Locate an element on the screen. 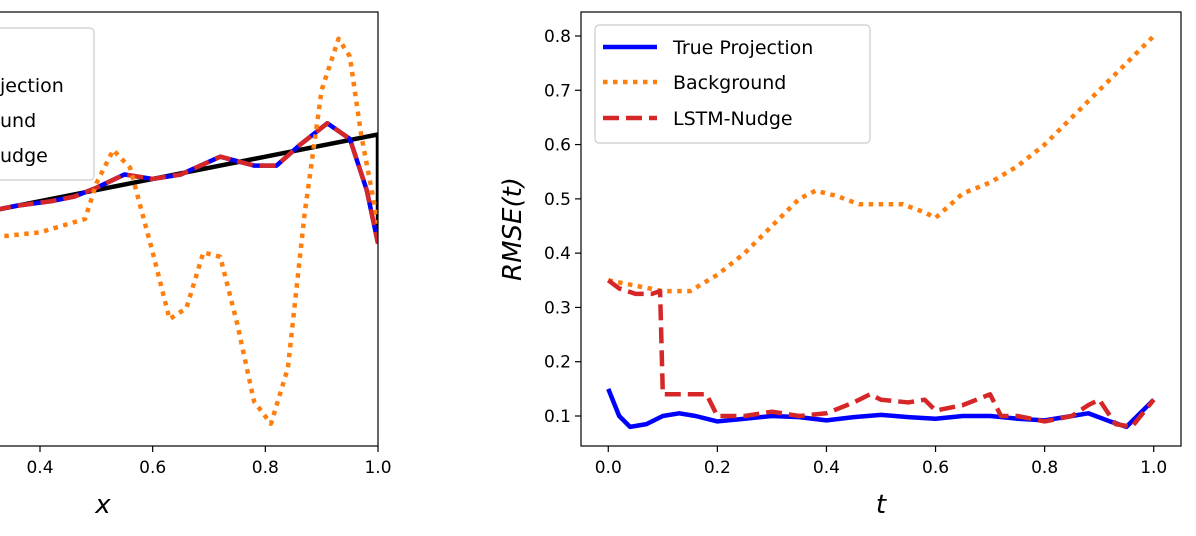 This screenshot has height=536, width=1196. y-tick-label: 0.4 is located at coordinates (557, 254).